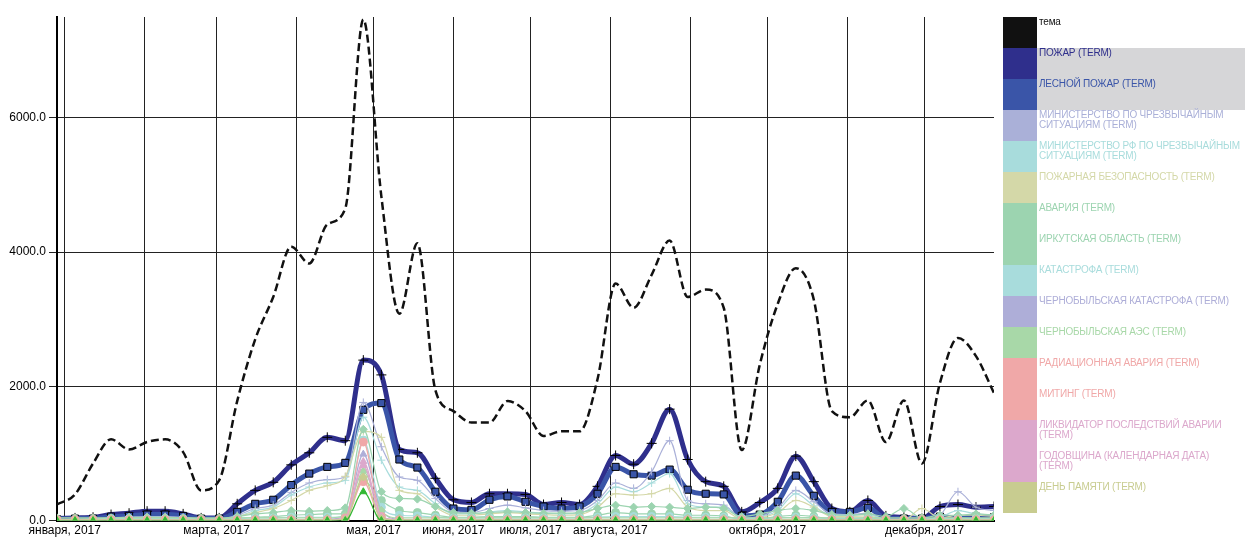  What do you see at coordinates (374, 530) in the screenshot?
I see `x-tick-label: мая, 2017` at bounding box center [374, 530].